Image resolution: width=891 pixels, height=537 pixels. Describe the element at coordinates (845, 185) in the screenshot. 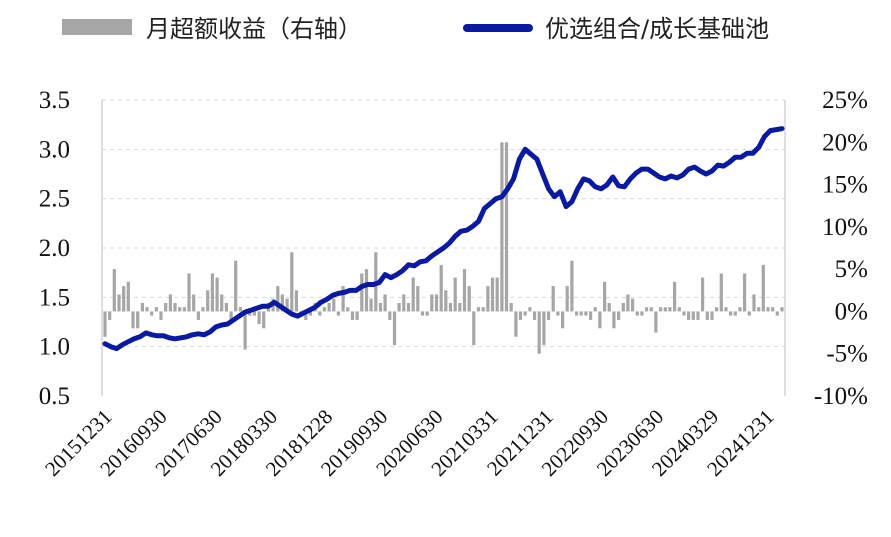

I see `right-tick-label: 15%` at that location.